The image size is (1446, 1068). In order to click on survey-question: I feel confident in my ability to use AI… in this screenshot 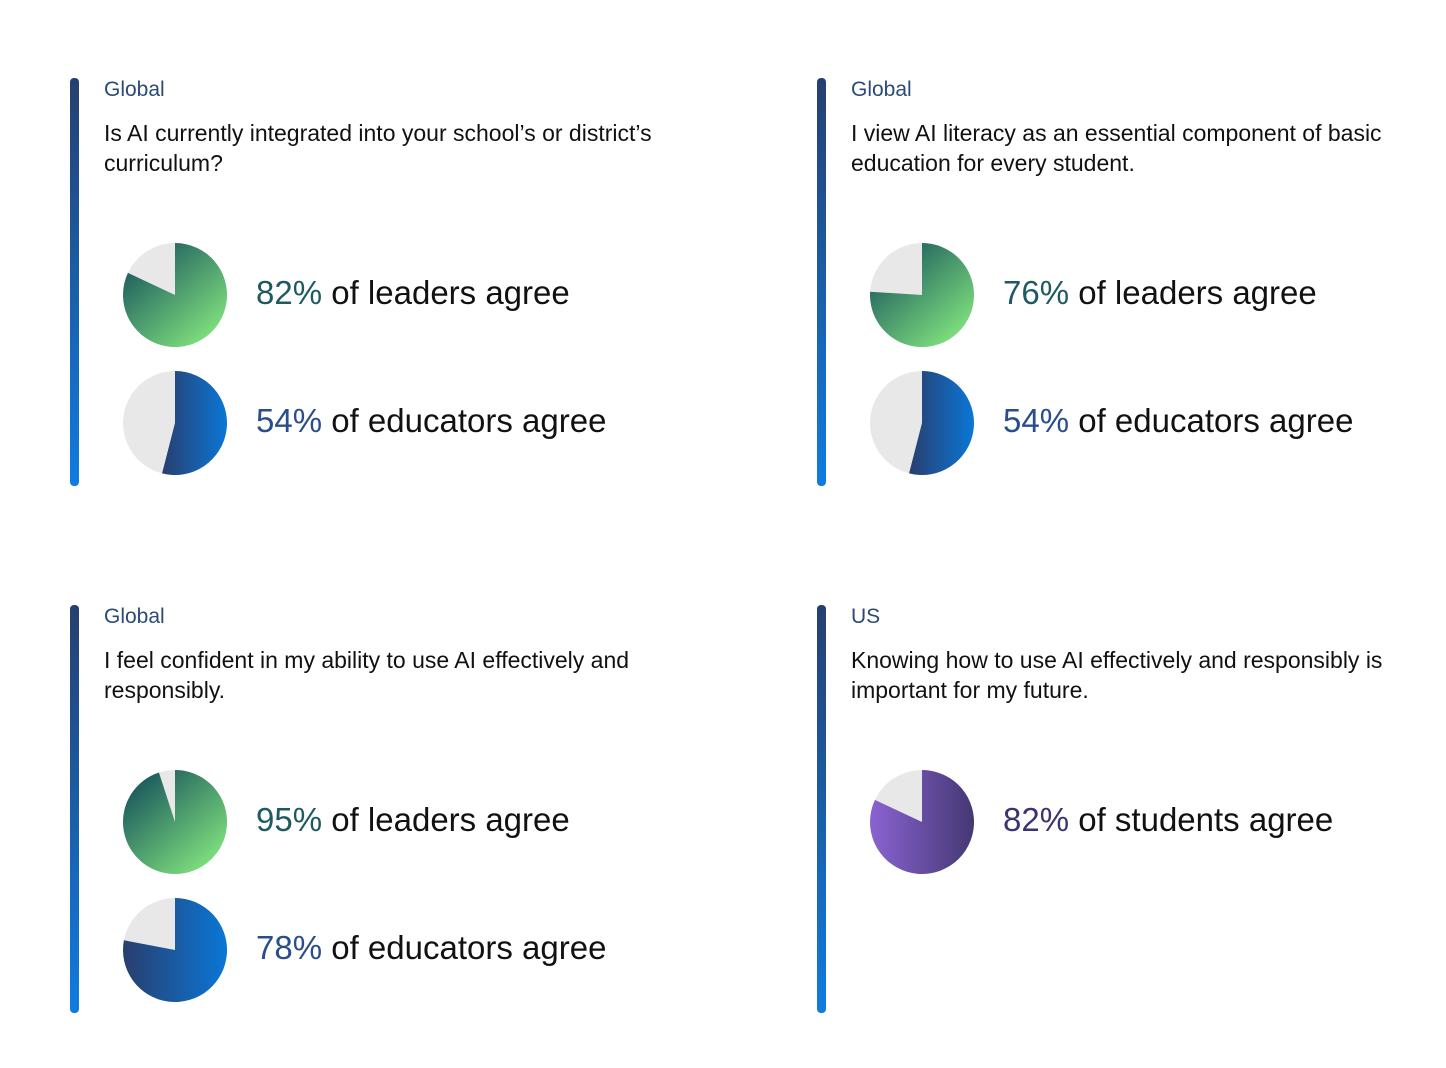, I will do `click(367, 675)`.